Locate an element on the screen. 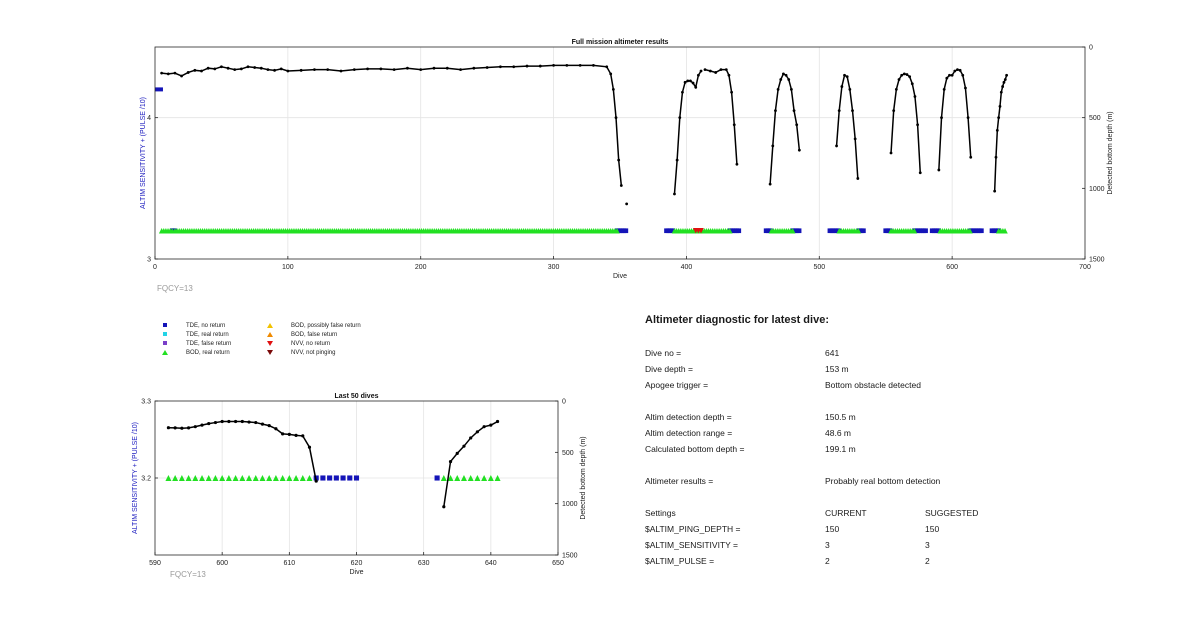 This screenshot has height=622, width=1200. legend-triangle-down-icon is located at coordinates (270, 352).